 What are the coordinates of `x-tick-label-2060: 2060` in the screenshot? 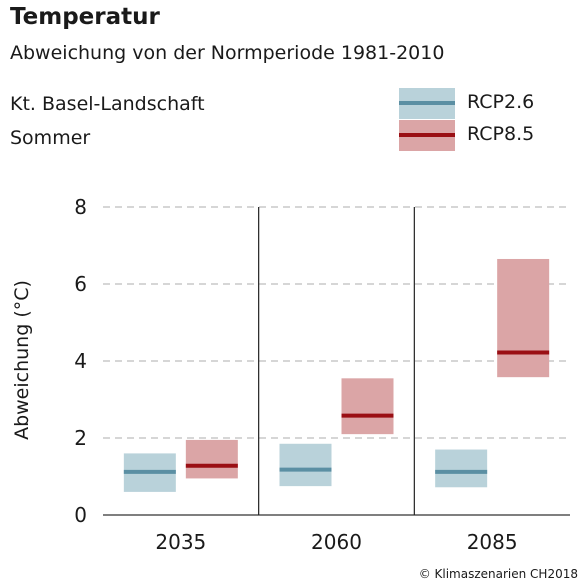 It's located at (336, 542).